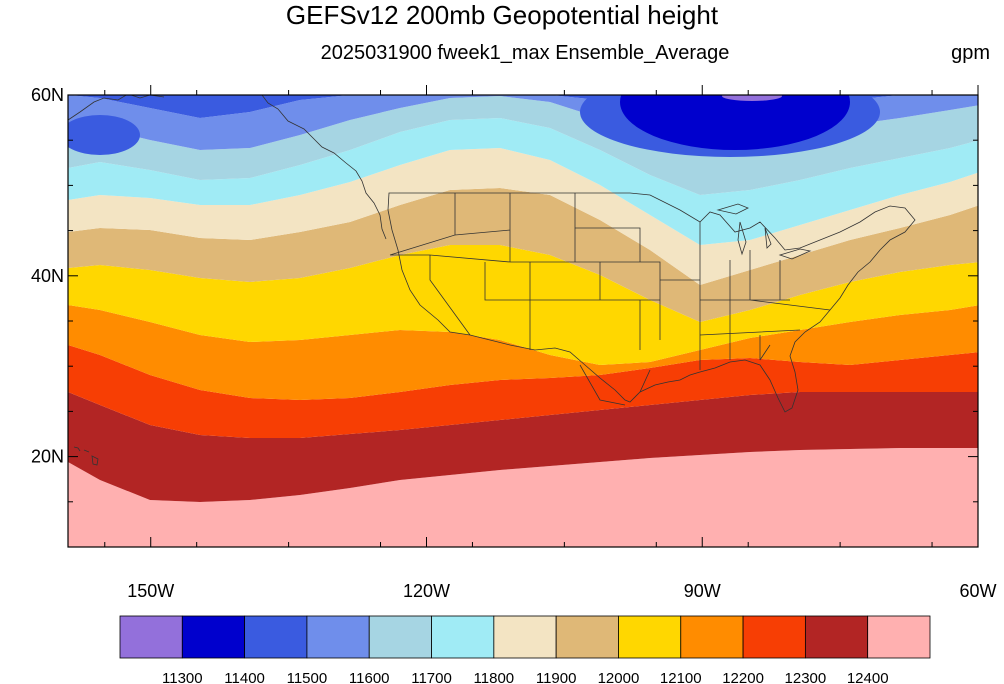 This screenshot has height=684, width=1004. What do you see at coordinates (431, 677) in the screenshot?
I see `colorbar-label: 11700` at bounding box center [431, 677].